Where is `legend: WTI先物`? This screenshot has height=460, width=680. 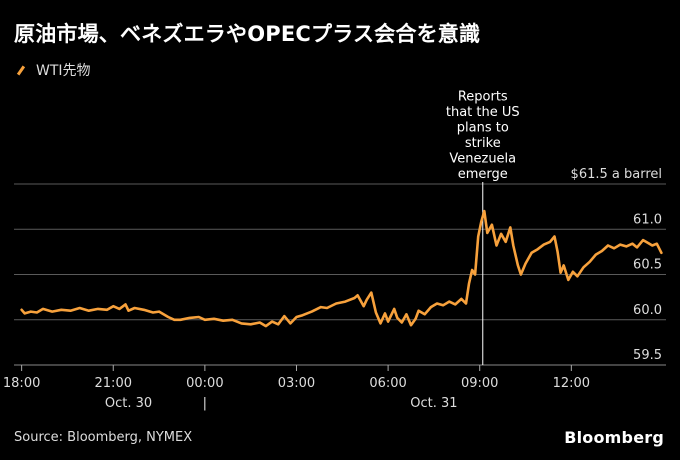
legend: WTI先物 is located at coordinates (53, 70).